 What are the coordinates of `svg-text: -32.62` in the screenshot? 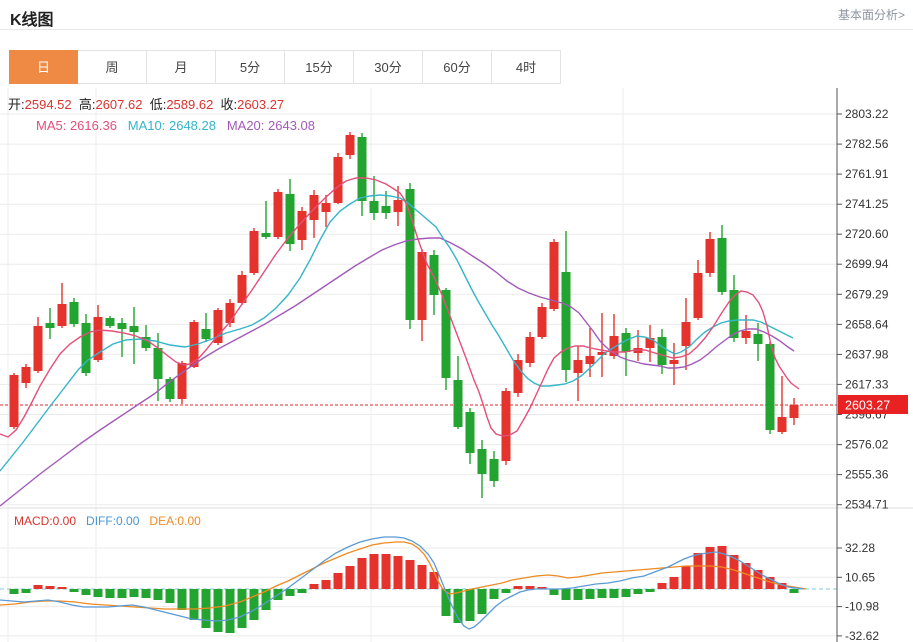 It's located at (862, 635).